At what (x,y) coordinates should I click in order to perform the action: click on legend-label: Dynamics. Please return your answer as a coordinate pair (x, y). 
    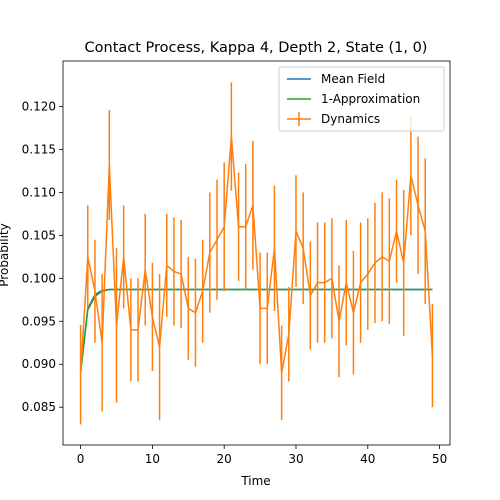
    Looking at the image, I should click on (350, 119).